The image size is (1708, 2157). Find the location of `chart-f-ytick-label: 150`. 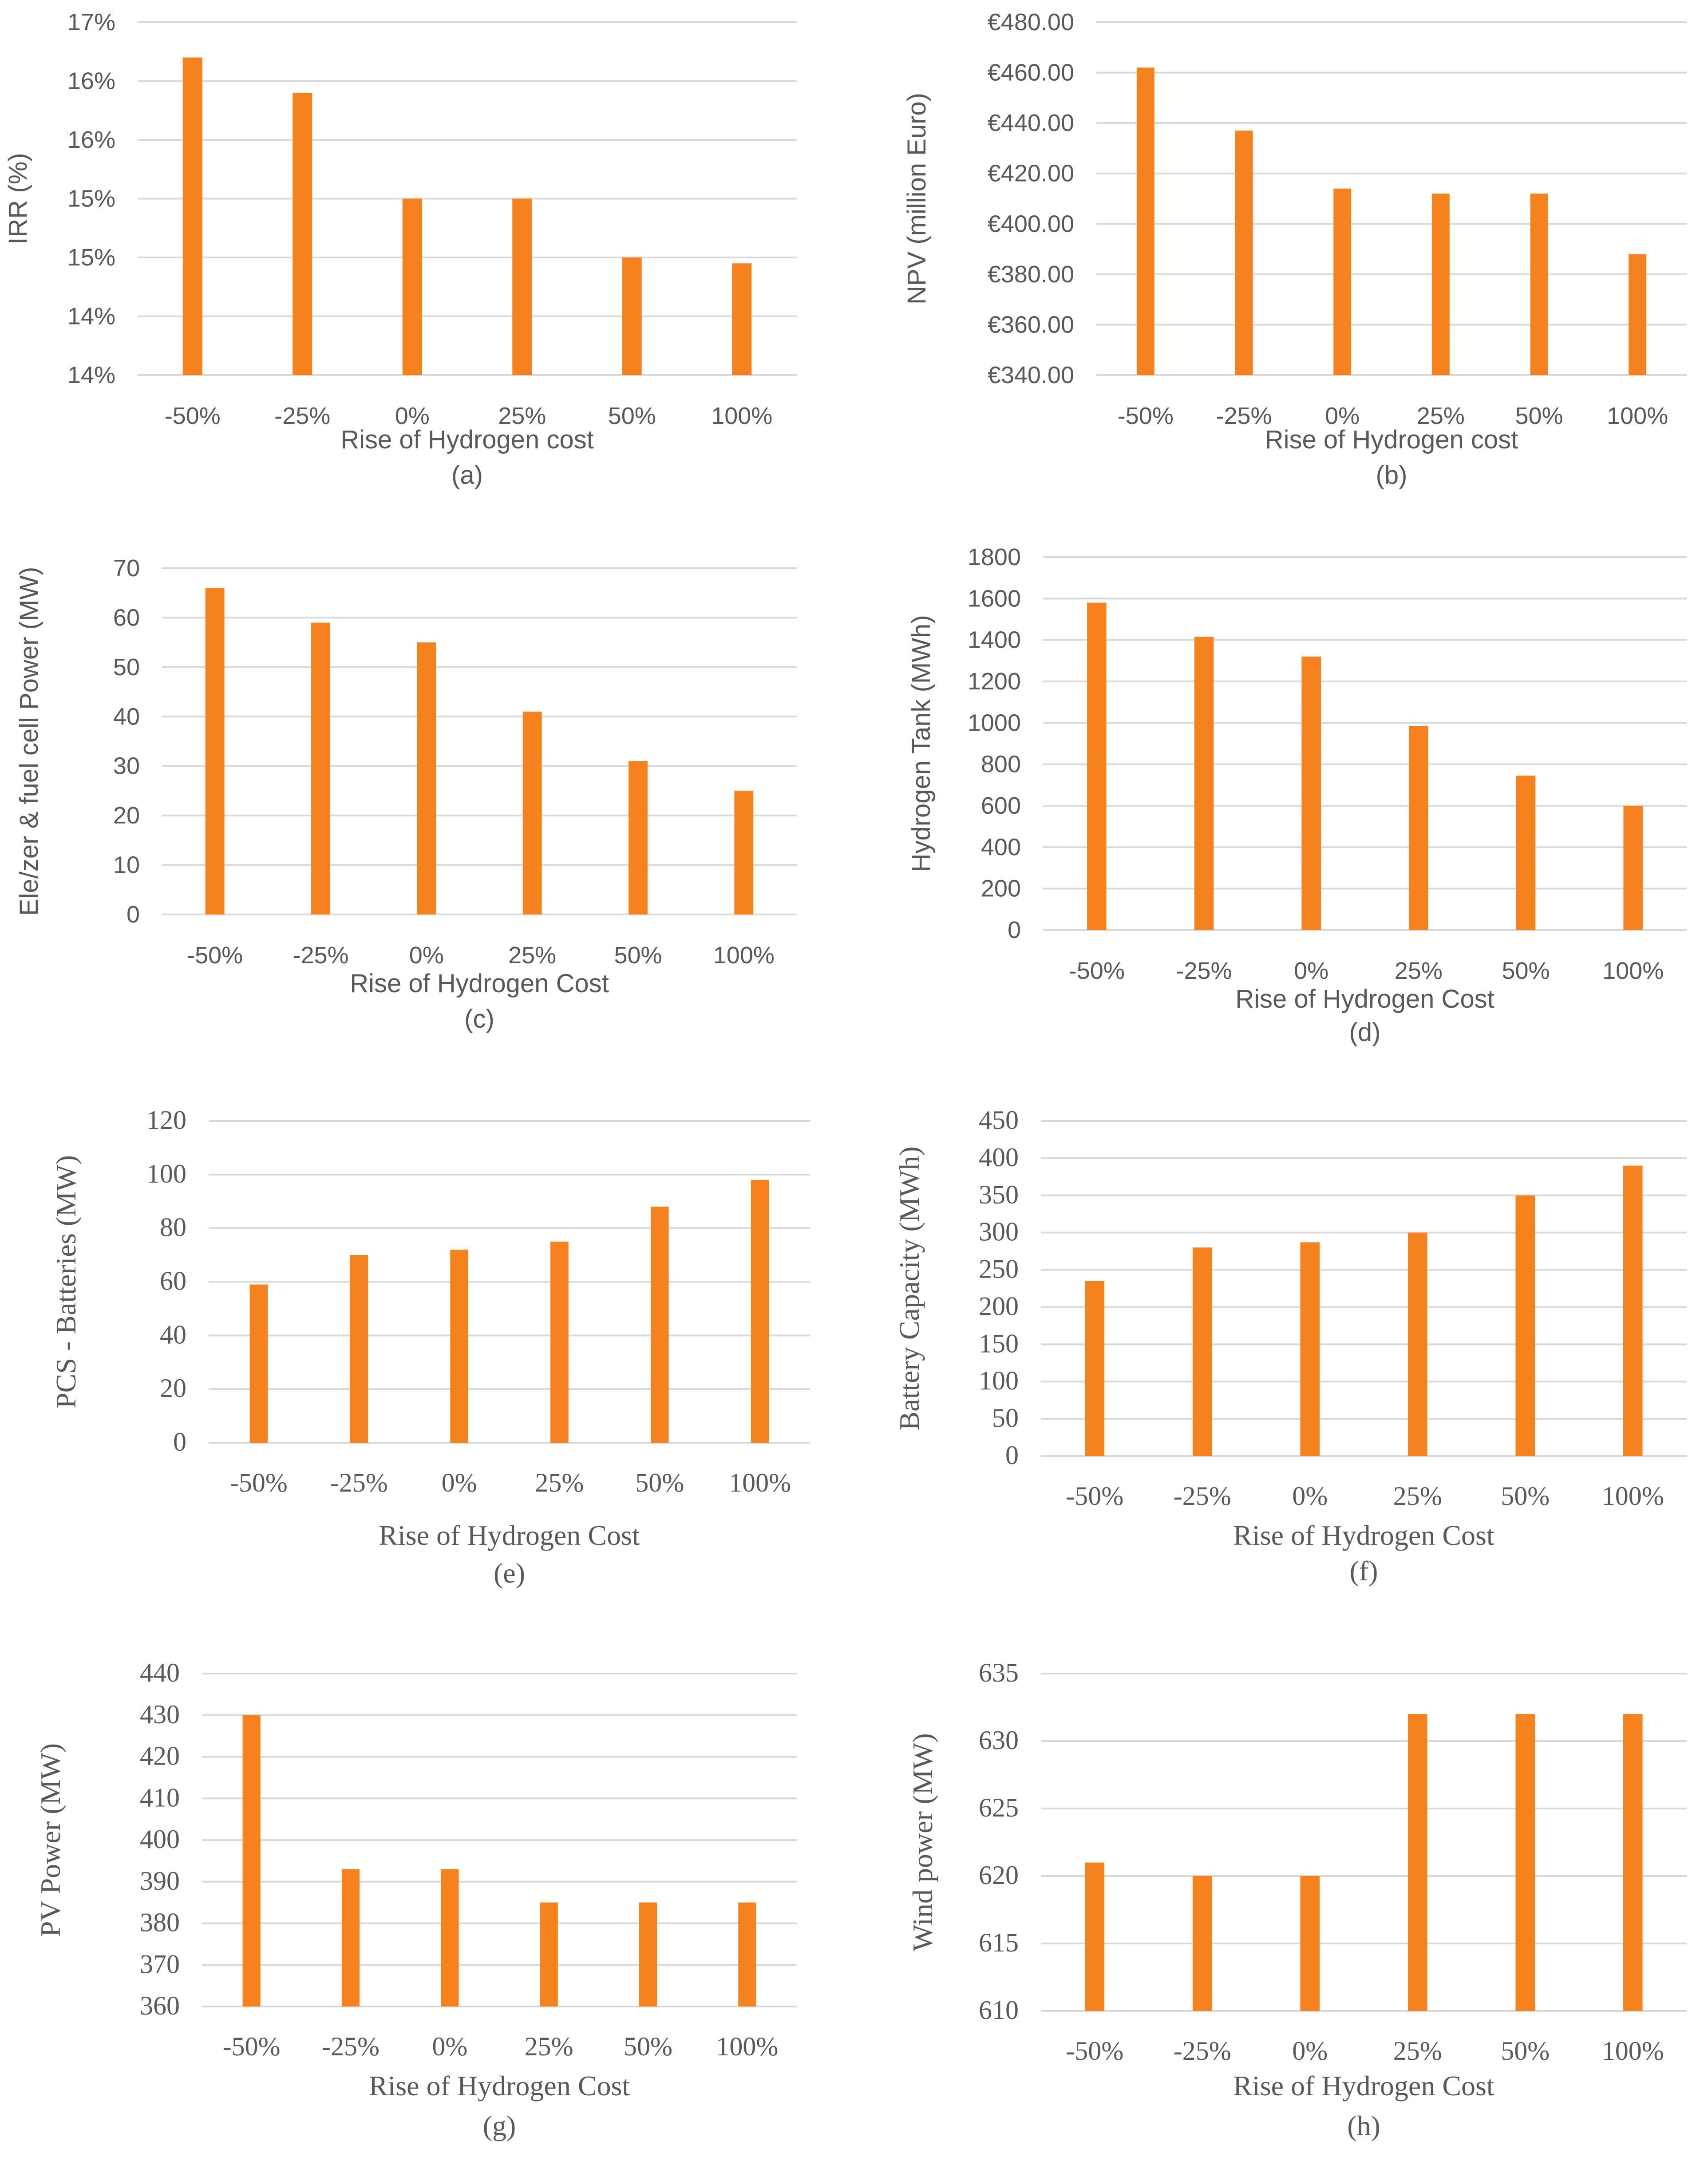

chart-f-ytick-label: 150 is located at coordinates (999, 1343).